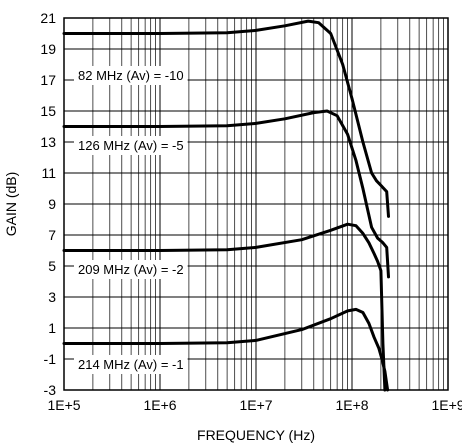  I want to click on y-tick-label: -3, so click(50, 390).